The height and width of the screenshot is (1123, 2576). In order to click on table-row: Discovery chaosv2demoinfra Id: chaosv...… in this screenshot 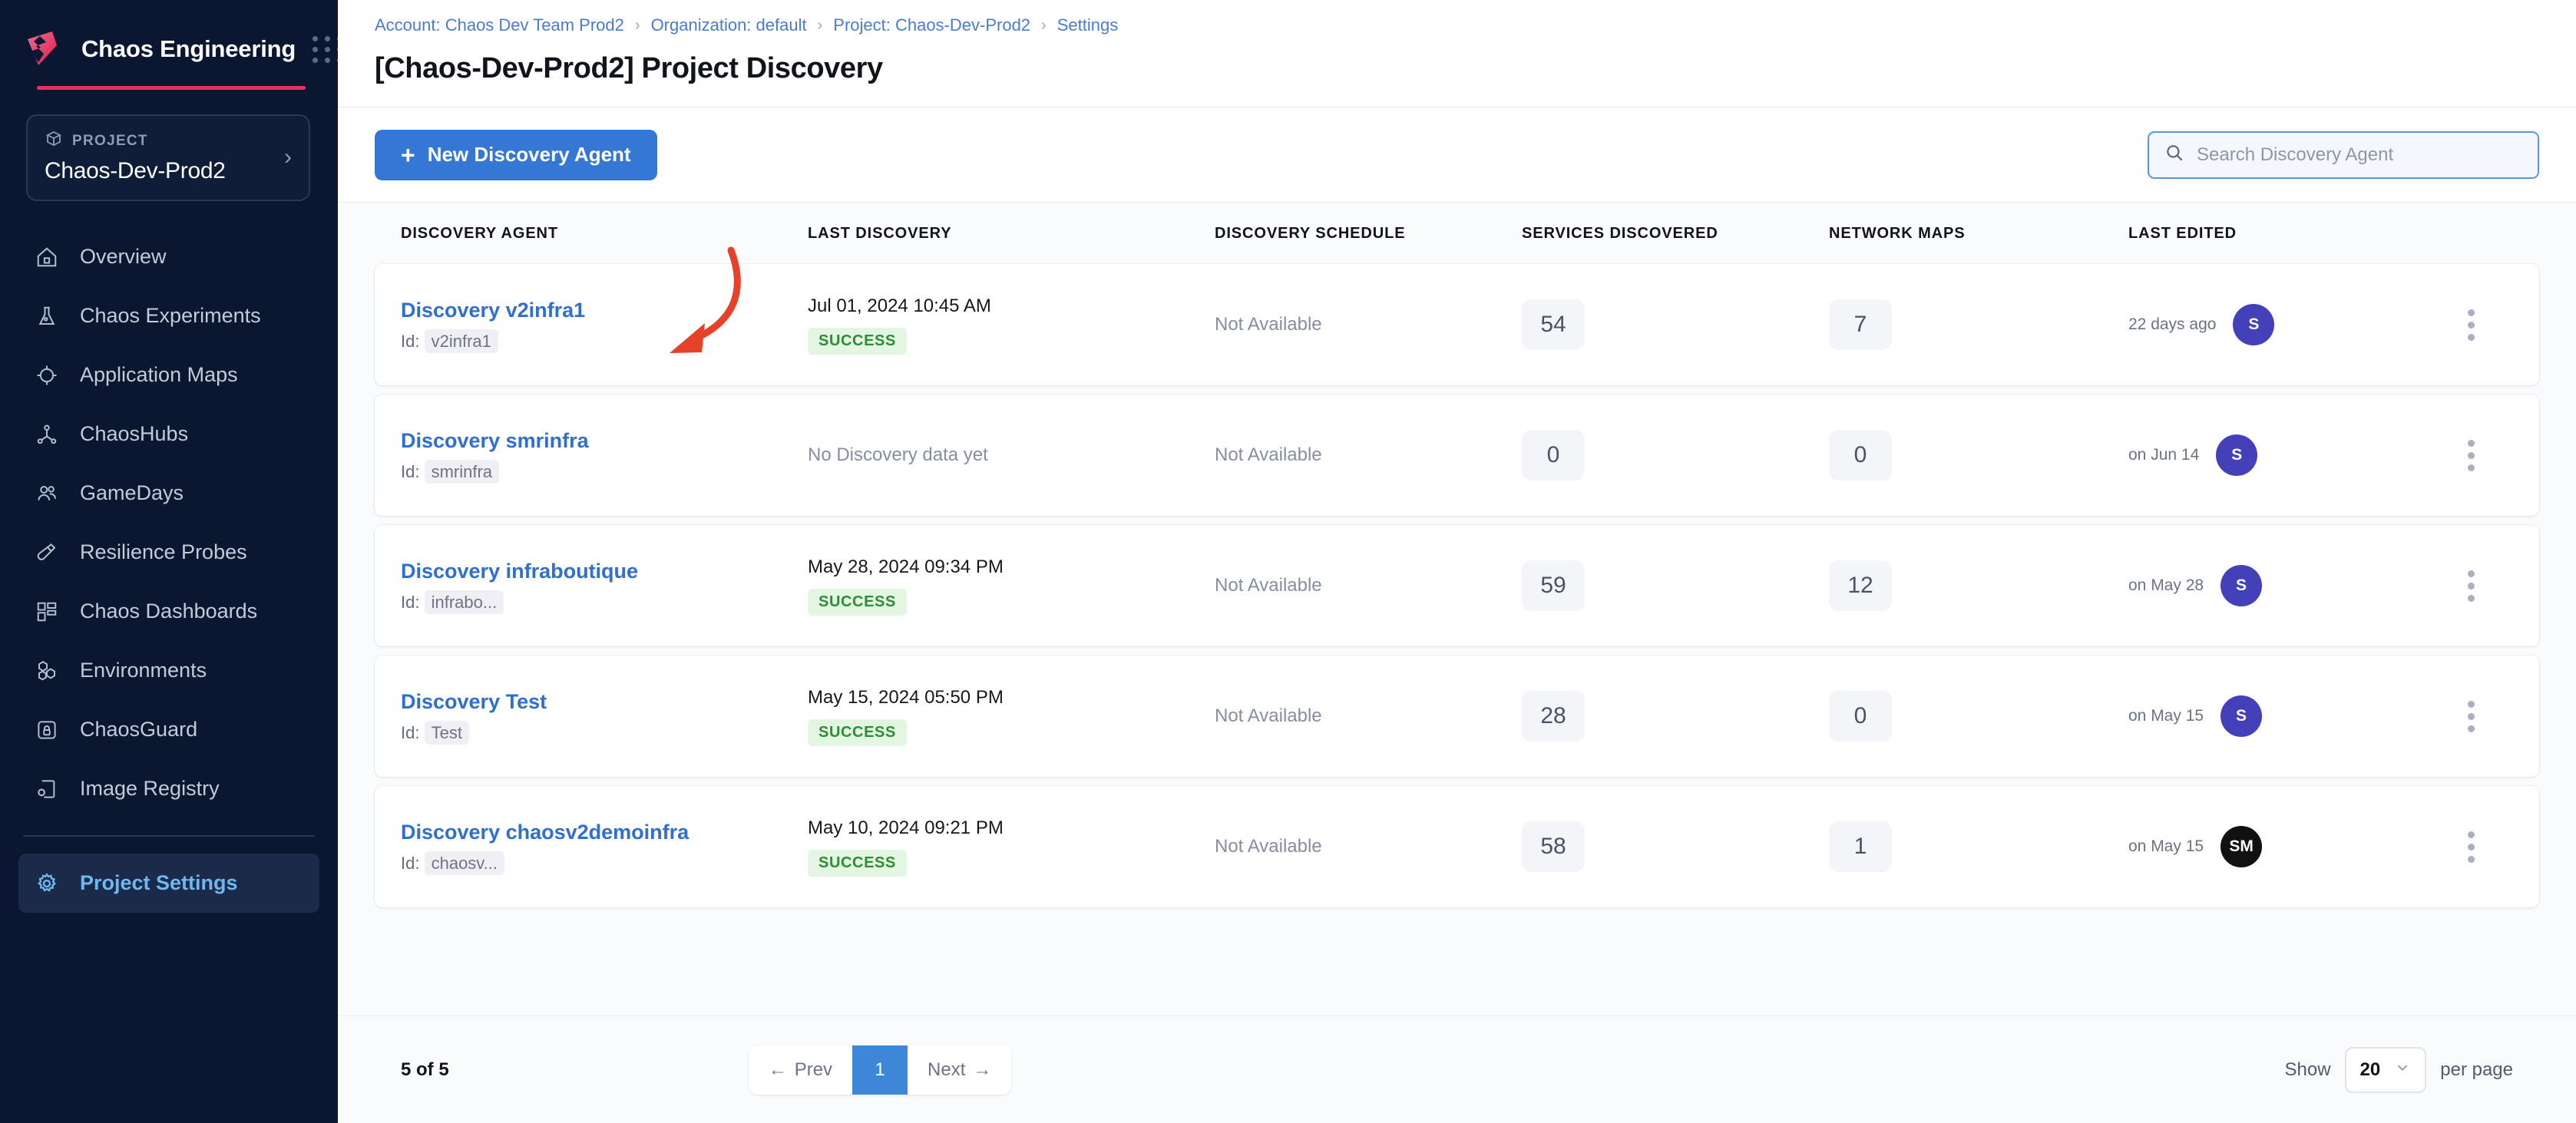, I will do `click(1457, 846)`.